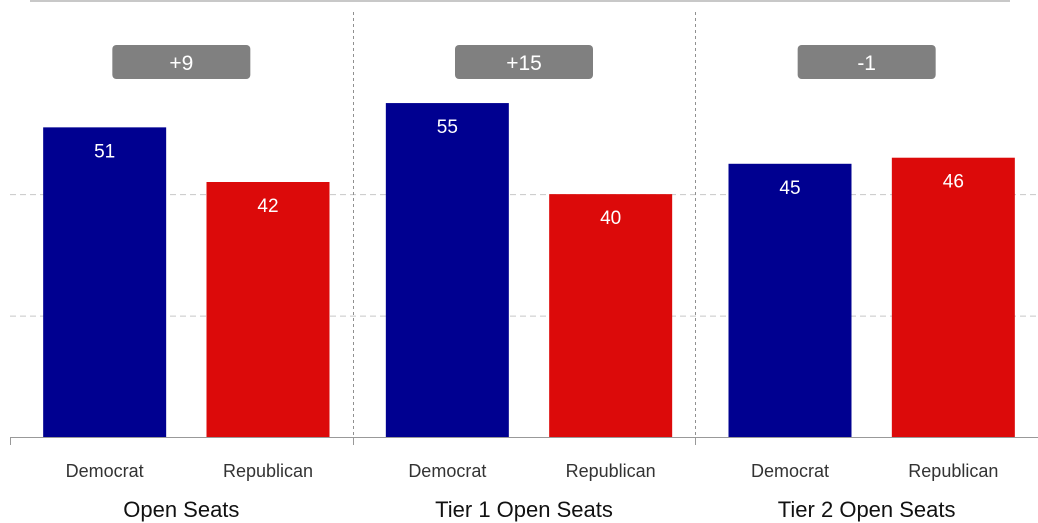 This screenshot has height=523, width=1038. I want to click on group-label: Tier 2 Open Seats, so click(867, 509).